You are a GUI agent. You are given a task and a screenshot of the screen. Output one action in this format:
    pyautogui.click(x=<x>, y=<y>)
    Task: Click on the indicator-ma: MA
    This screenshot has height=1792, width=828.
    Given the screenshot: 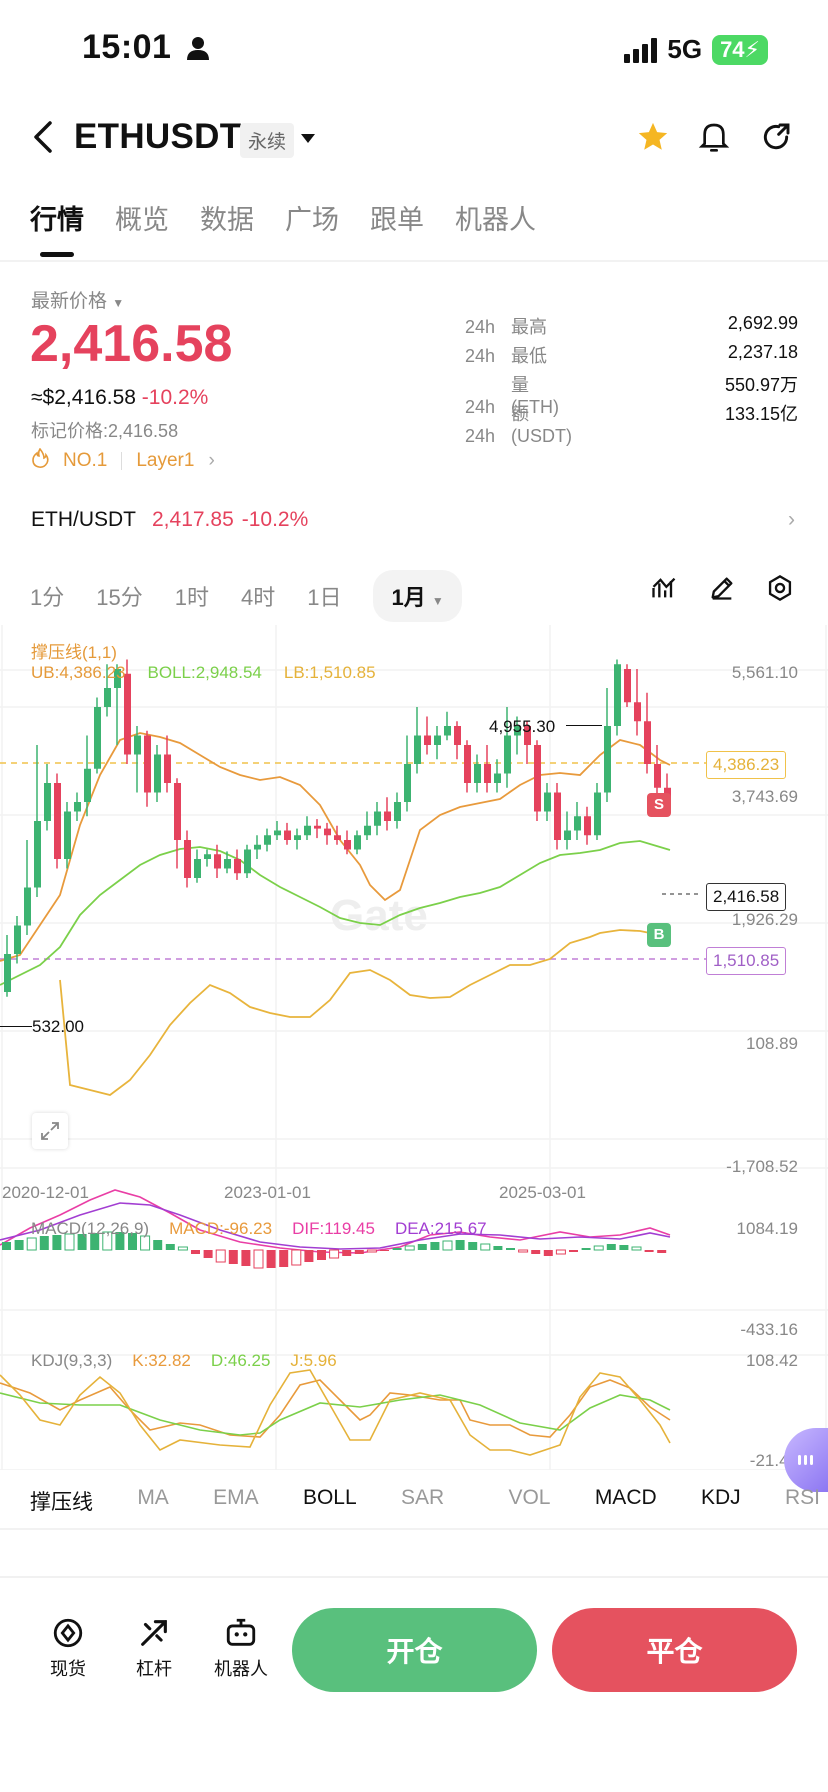 What is the action you would take?
    pyautogui.click(x=153, y=1497)
    